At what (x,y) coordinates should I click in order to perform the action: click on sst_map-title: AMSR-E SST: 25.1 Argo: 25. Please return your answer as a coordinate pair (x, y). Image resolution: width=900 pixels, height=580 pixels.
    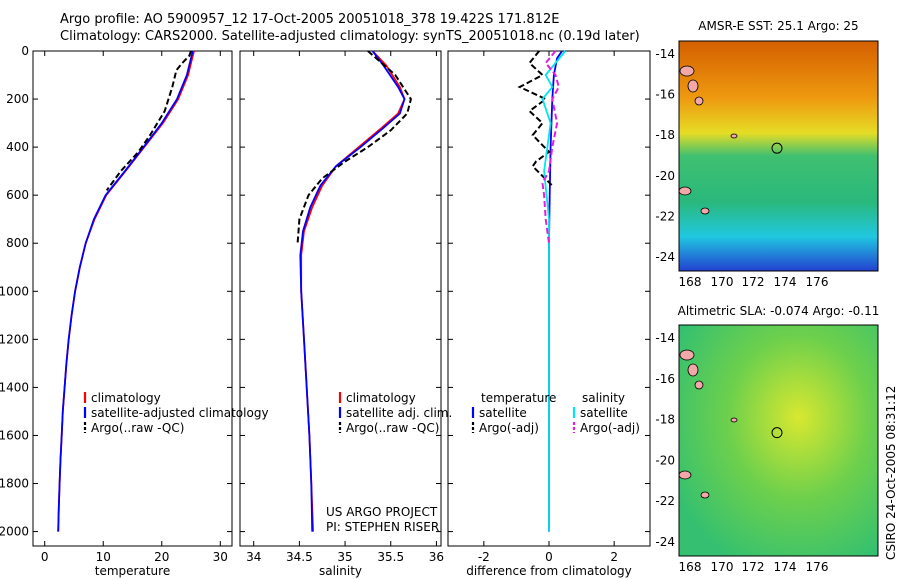
    Looking at the image, I should click on (778, 26).